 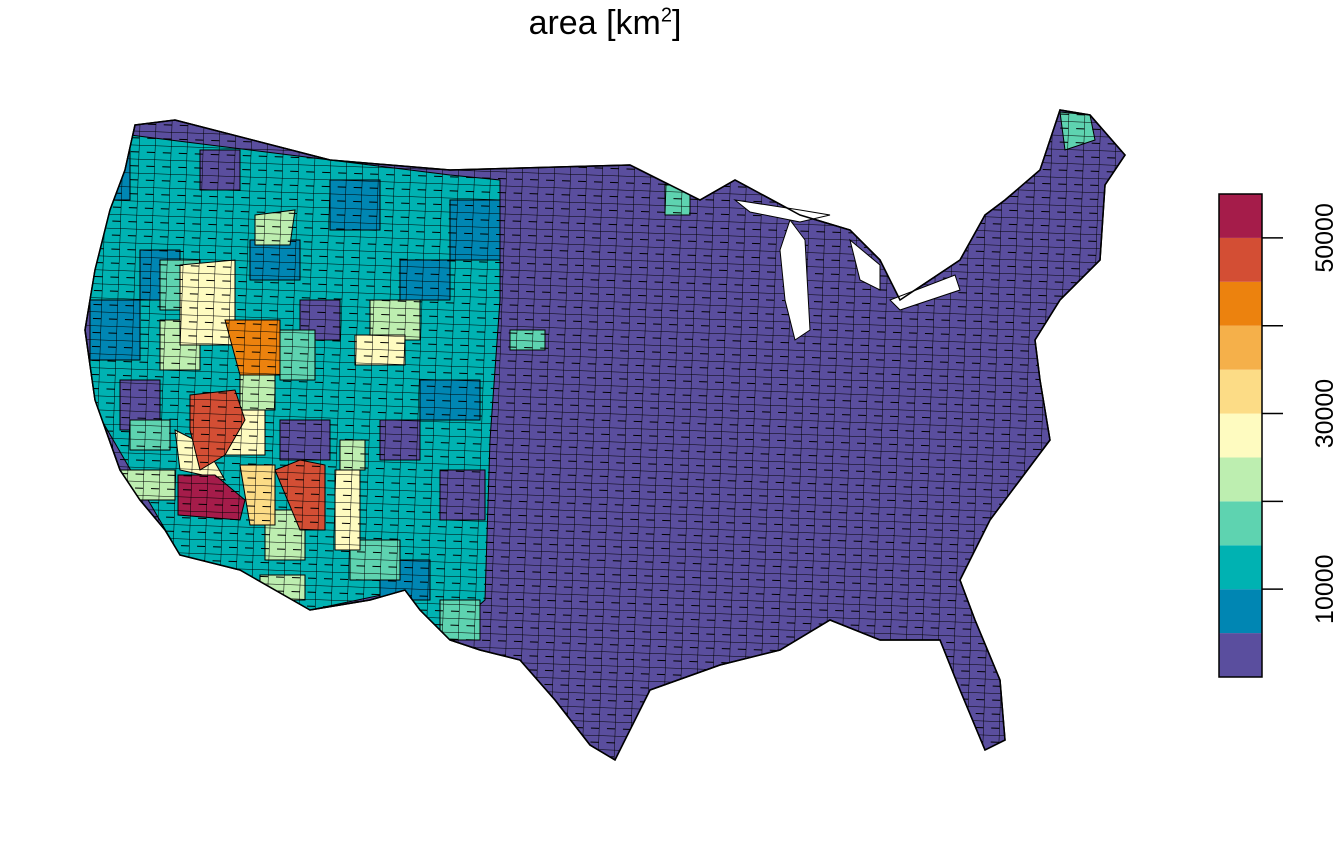 I want to click on legend-tick-label: 10000, so click(x=1325, y=589).